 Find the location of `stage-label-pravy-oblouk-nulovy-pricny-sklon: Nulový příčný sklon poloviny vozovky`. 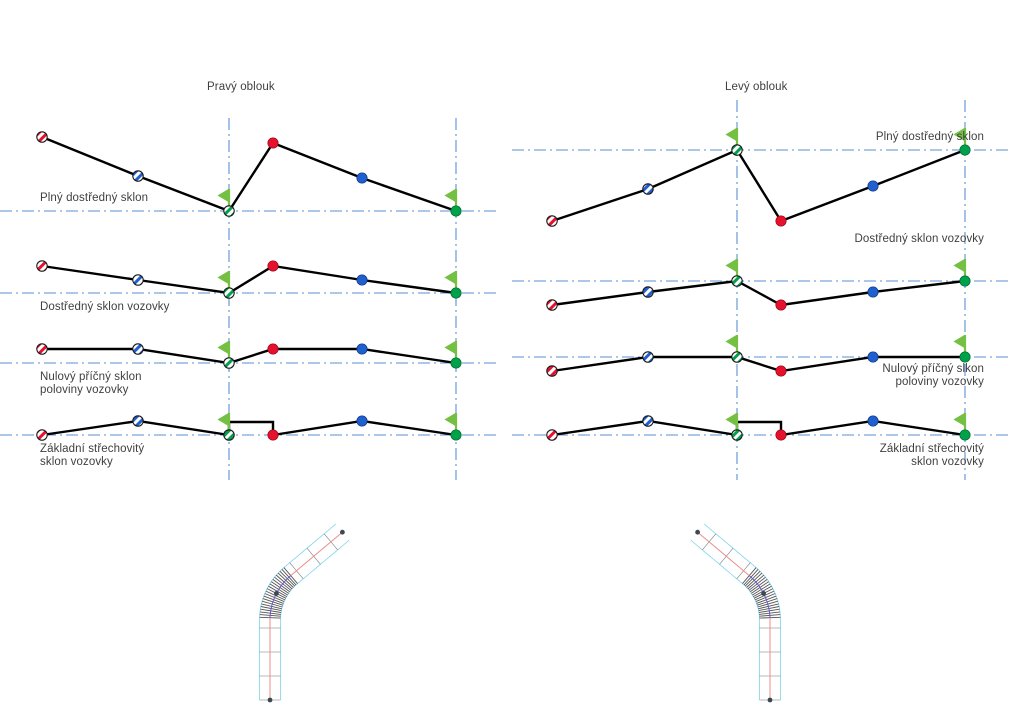

stage-label-pravy-oblouk-nulovy-pricny-sklon: Nulový příčný sklon poloviny vozovky is located at coordinates (91, 383).